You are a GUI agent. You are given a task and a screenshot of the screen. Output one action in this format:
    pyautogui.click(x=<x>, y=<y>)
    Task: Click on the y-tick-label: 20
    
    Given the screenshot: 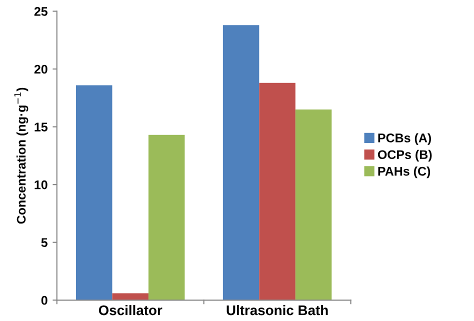 What is the action you would take?
    pyautogui.click(x=41, y=69)
    